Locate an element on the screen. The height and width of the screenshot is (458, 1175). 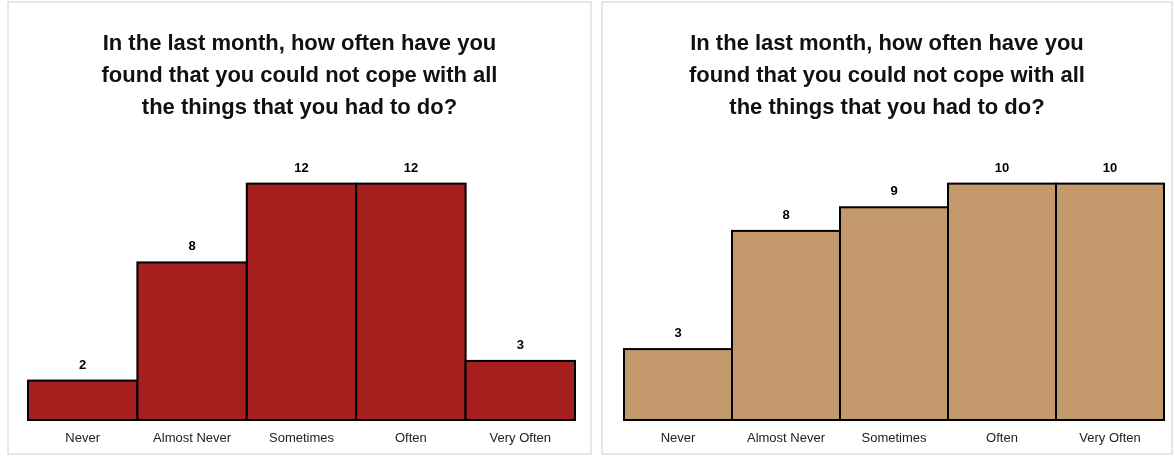
data-label: 2 is located at coordinates (83, 364).